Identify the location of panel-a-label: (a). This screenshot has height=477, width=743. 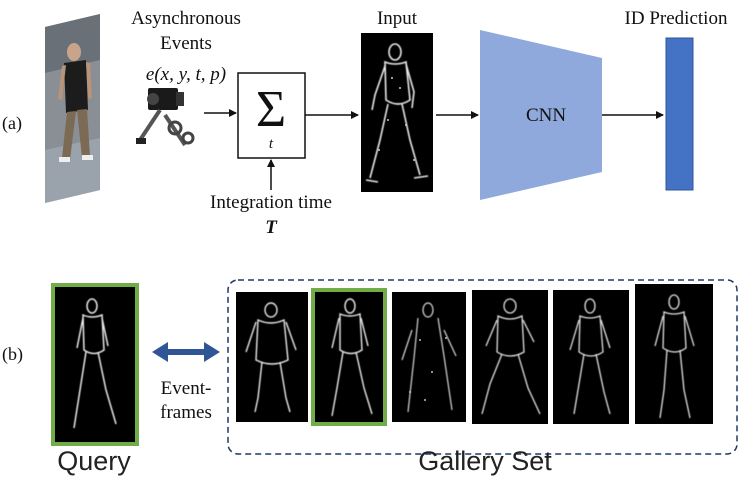
(12, 123).